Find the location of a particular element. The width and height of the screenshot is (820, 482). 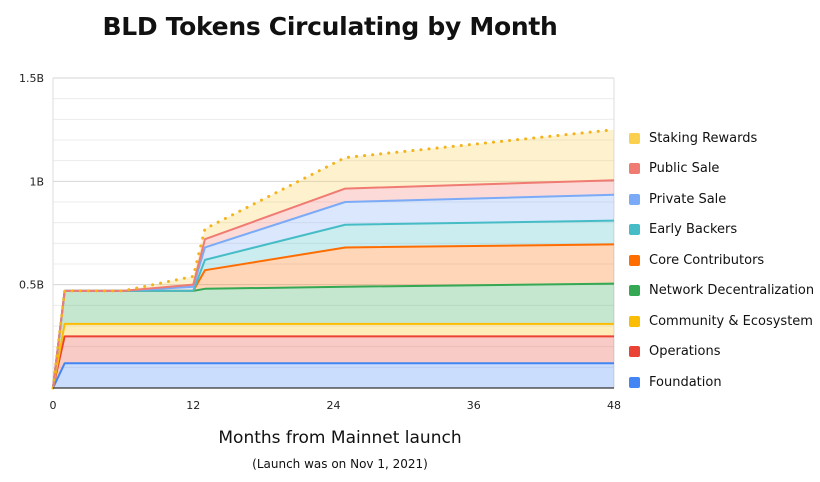

legend-label: Staking Rewards is located at coordinates (703, 138).